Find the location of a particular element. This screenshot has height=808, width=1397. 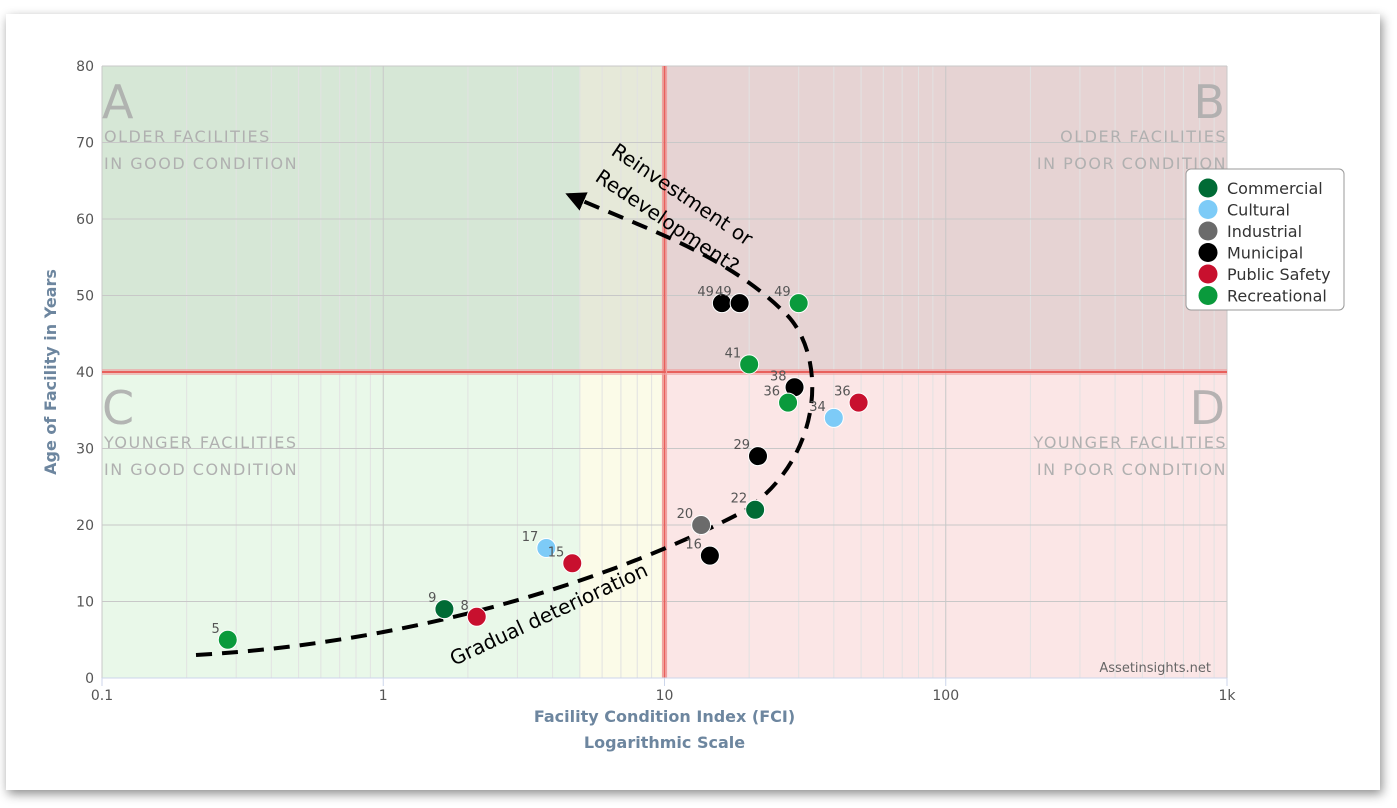

legend-marker-recreational is located at coordinates (1208, 295).